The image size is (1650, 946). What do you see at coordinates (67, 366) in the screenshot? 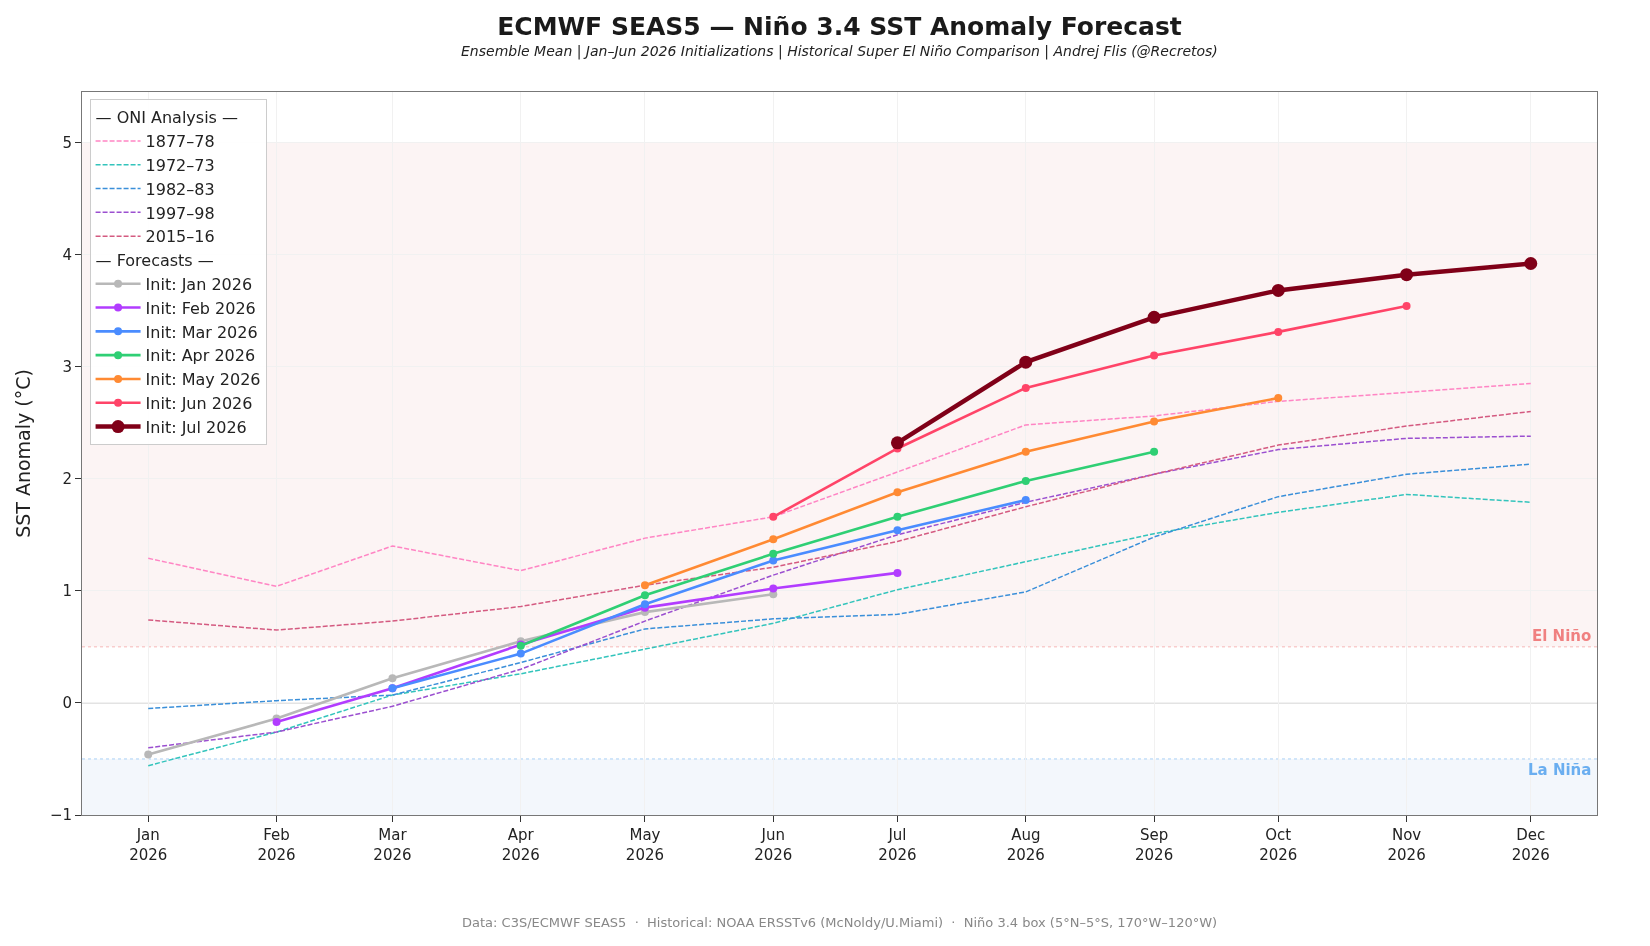
I see `y-tick-label: 3` at bounding box center [67, 366].